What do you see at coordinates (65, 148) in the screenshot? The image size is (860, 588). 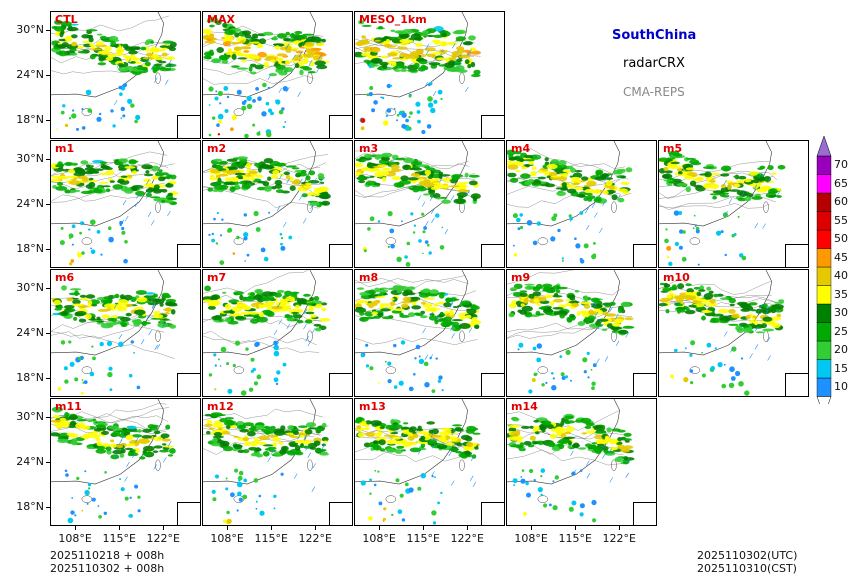 I see `panel-label: m1` at bounding box center [65, 148].